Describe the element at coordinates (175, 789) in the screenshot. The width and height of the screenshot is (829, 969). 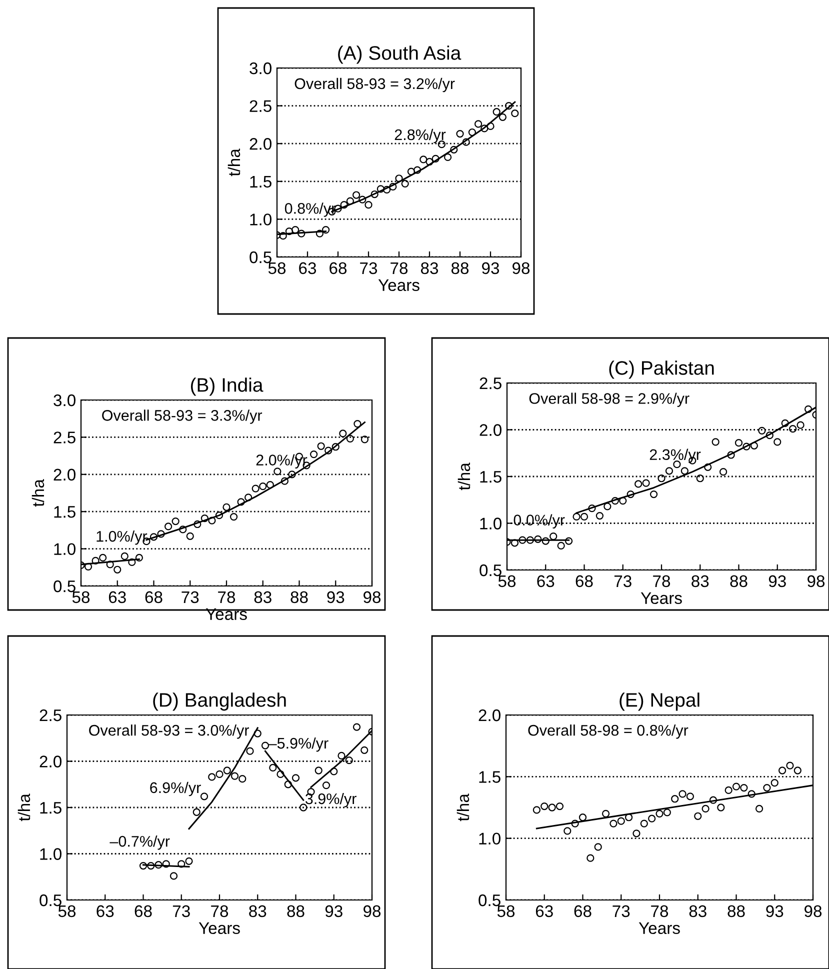
I see `annotation: 6.9%/yr` at that location.